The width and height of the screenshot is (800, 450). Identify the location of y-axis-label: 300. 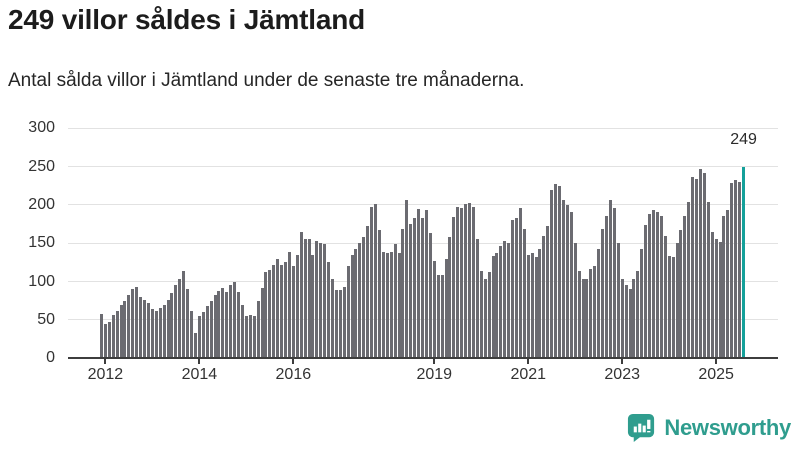
(41, 128).